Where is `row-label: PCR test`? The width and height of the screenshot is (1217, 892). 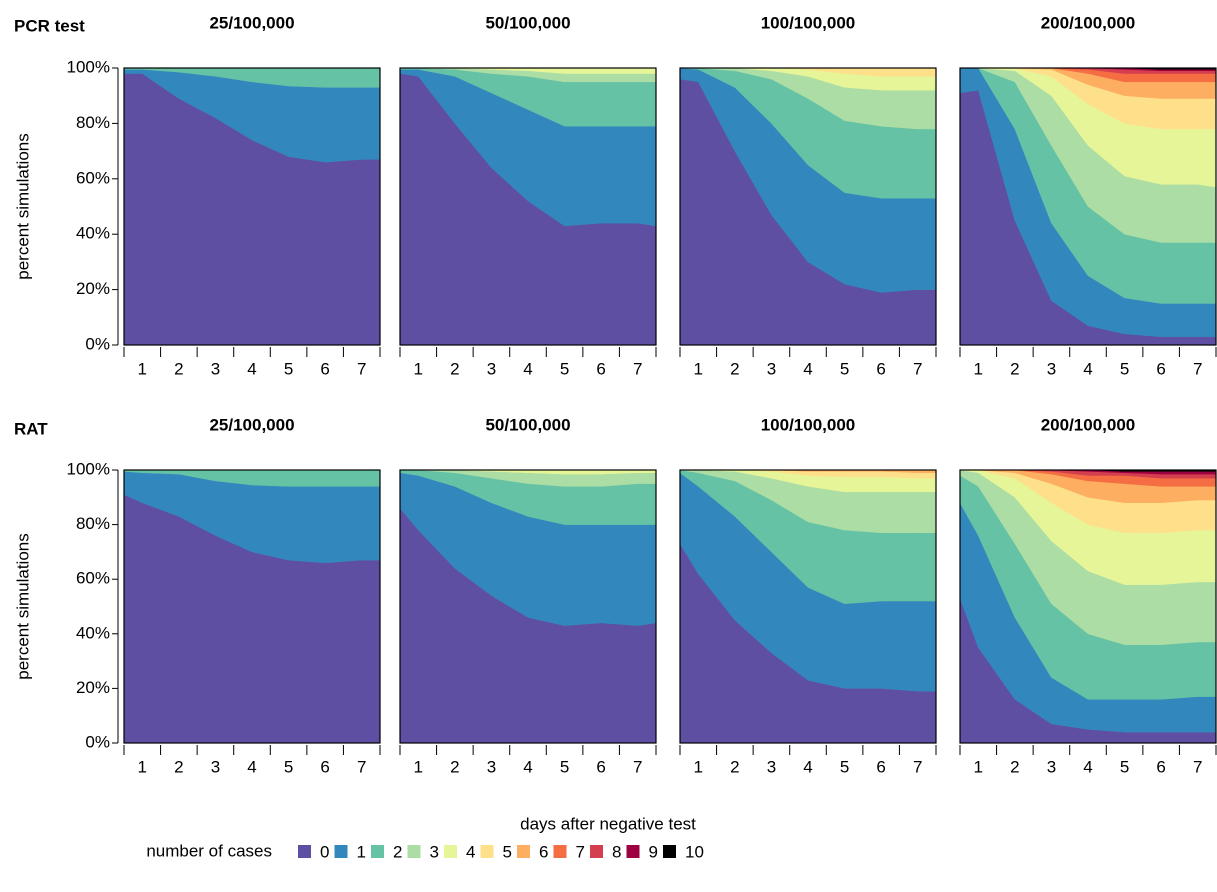
row-label: PCR test is located at coordinates (49, 25).